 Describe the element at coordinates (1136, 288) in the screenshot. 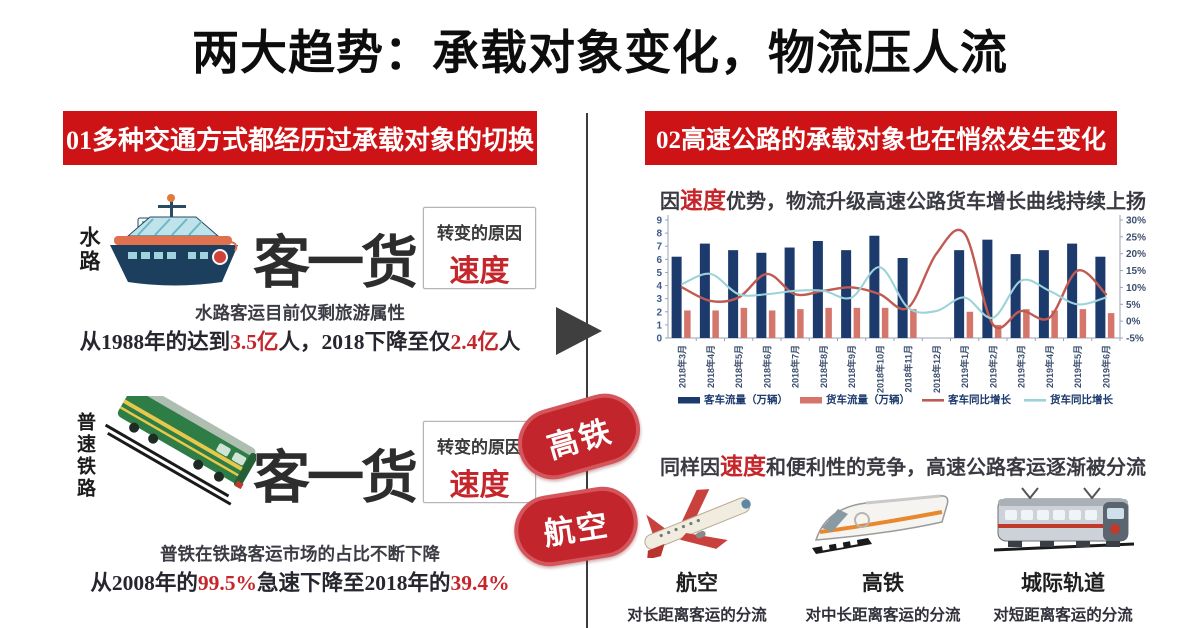

I see `svg-text: 10%` at that location.